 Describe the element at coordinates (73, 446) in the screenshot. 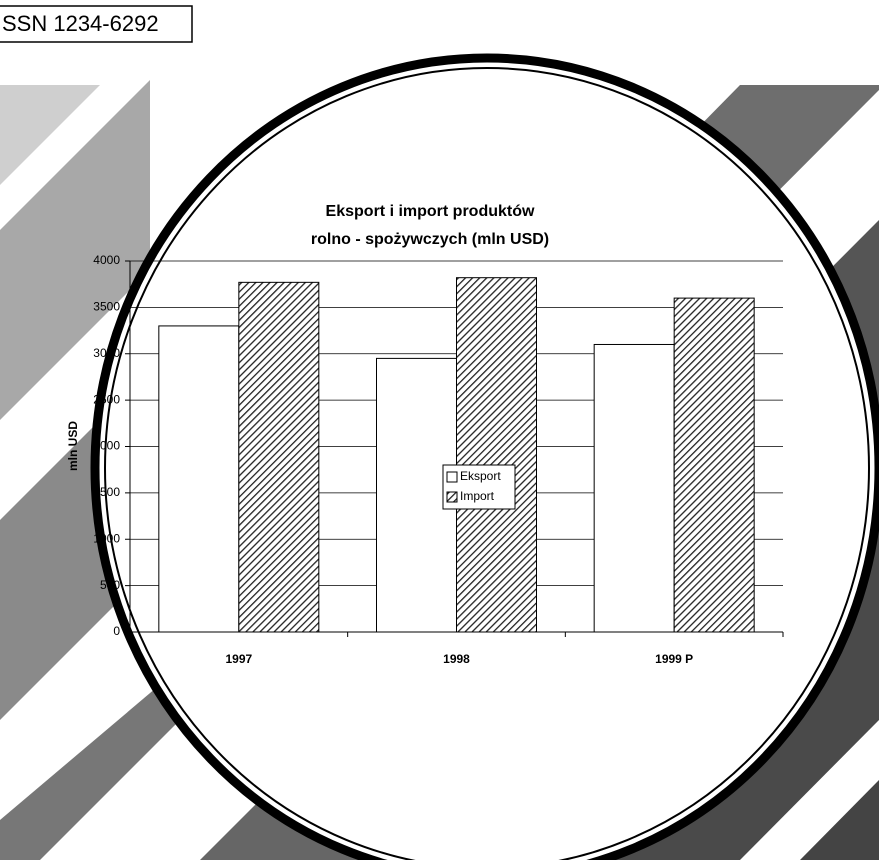

I see `y-axis-label: mln USD` at that location.